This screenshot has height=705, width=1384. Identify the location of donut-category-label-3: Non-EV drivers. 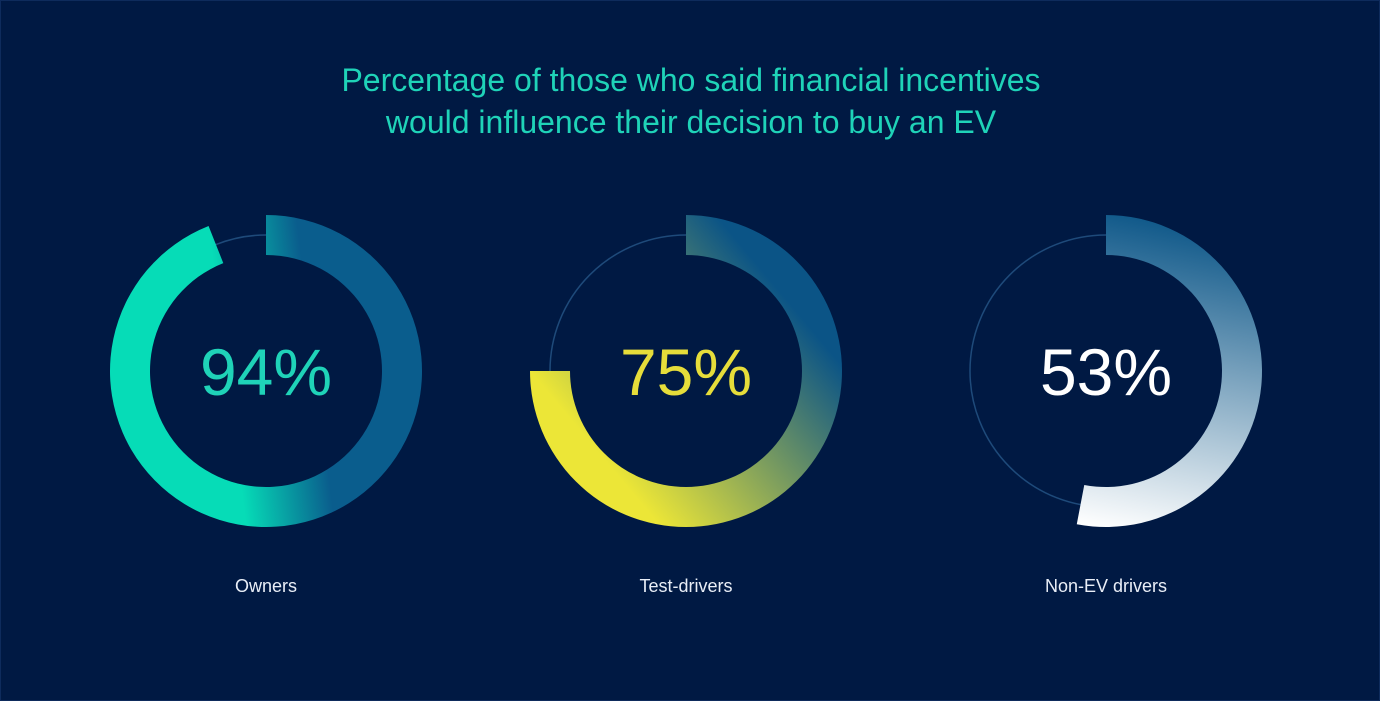
(1106, 586).